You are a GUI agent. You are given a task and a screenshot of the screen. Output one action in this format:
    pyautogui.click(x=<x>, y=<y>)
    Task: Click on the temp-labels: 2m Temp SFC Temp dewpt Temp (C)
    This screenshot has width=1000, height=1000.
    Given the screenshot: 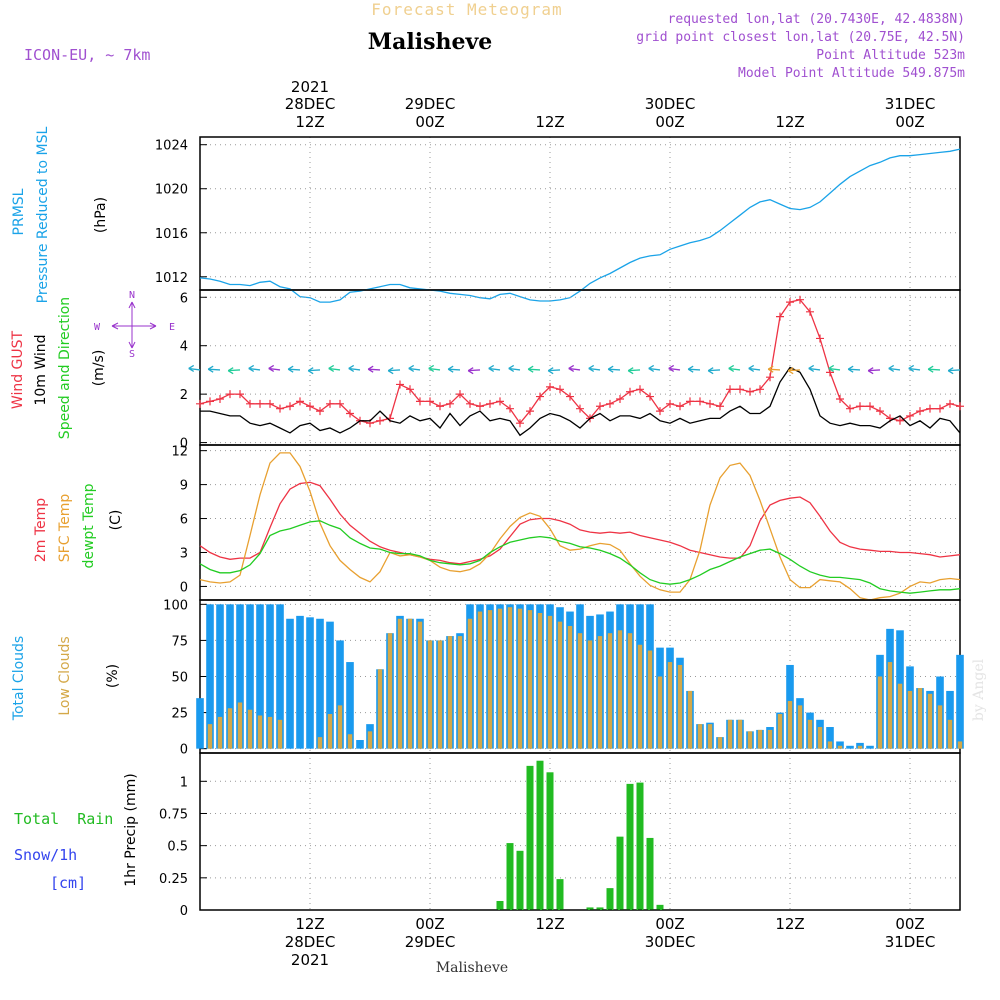 What is the action you would take?
    pyautogui.click(x=78, y=525)
    